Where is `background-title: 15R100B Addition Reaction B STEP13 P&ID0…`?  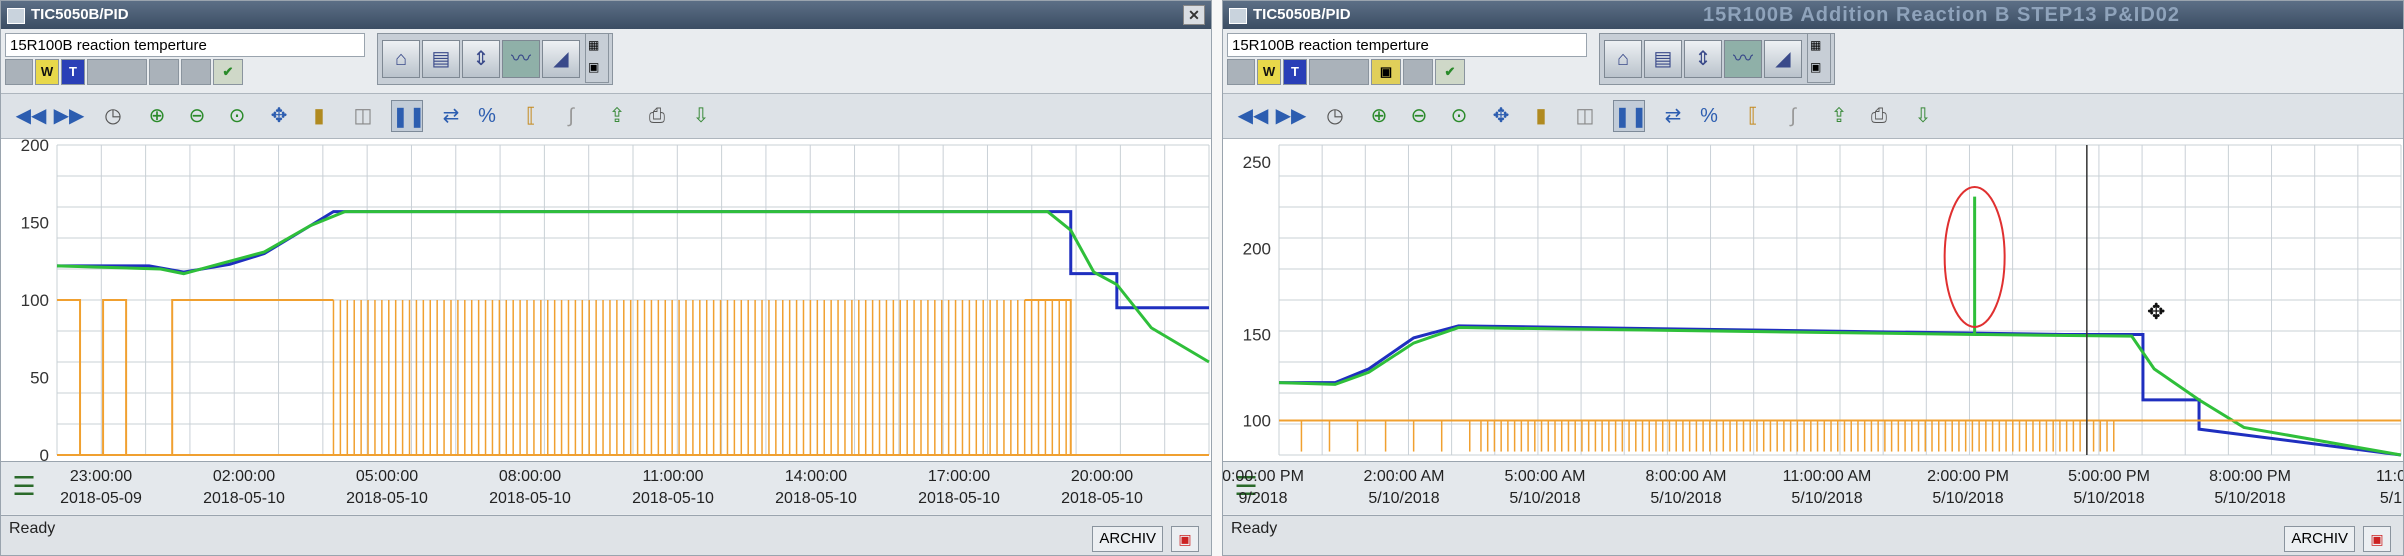
background-title: 15R100B Addition Reaction B STEP13 P&ID0… is located at coordinates (1942, 15).